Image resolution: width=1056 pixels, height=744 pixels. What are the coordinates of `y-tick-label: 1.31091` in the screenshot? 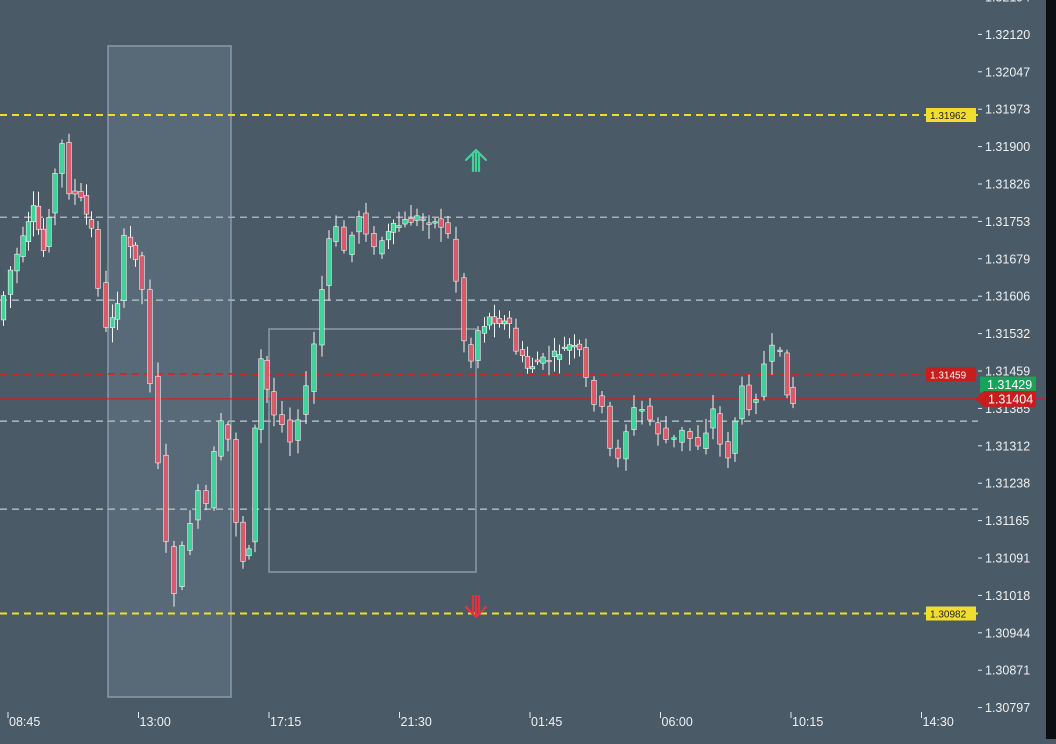 It's located at (1007, 559).